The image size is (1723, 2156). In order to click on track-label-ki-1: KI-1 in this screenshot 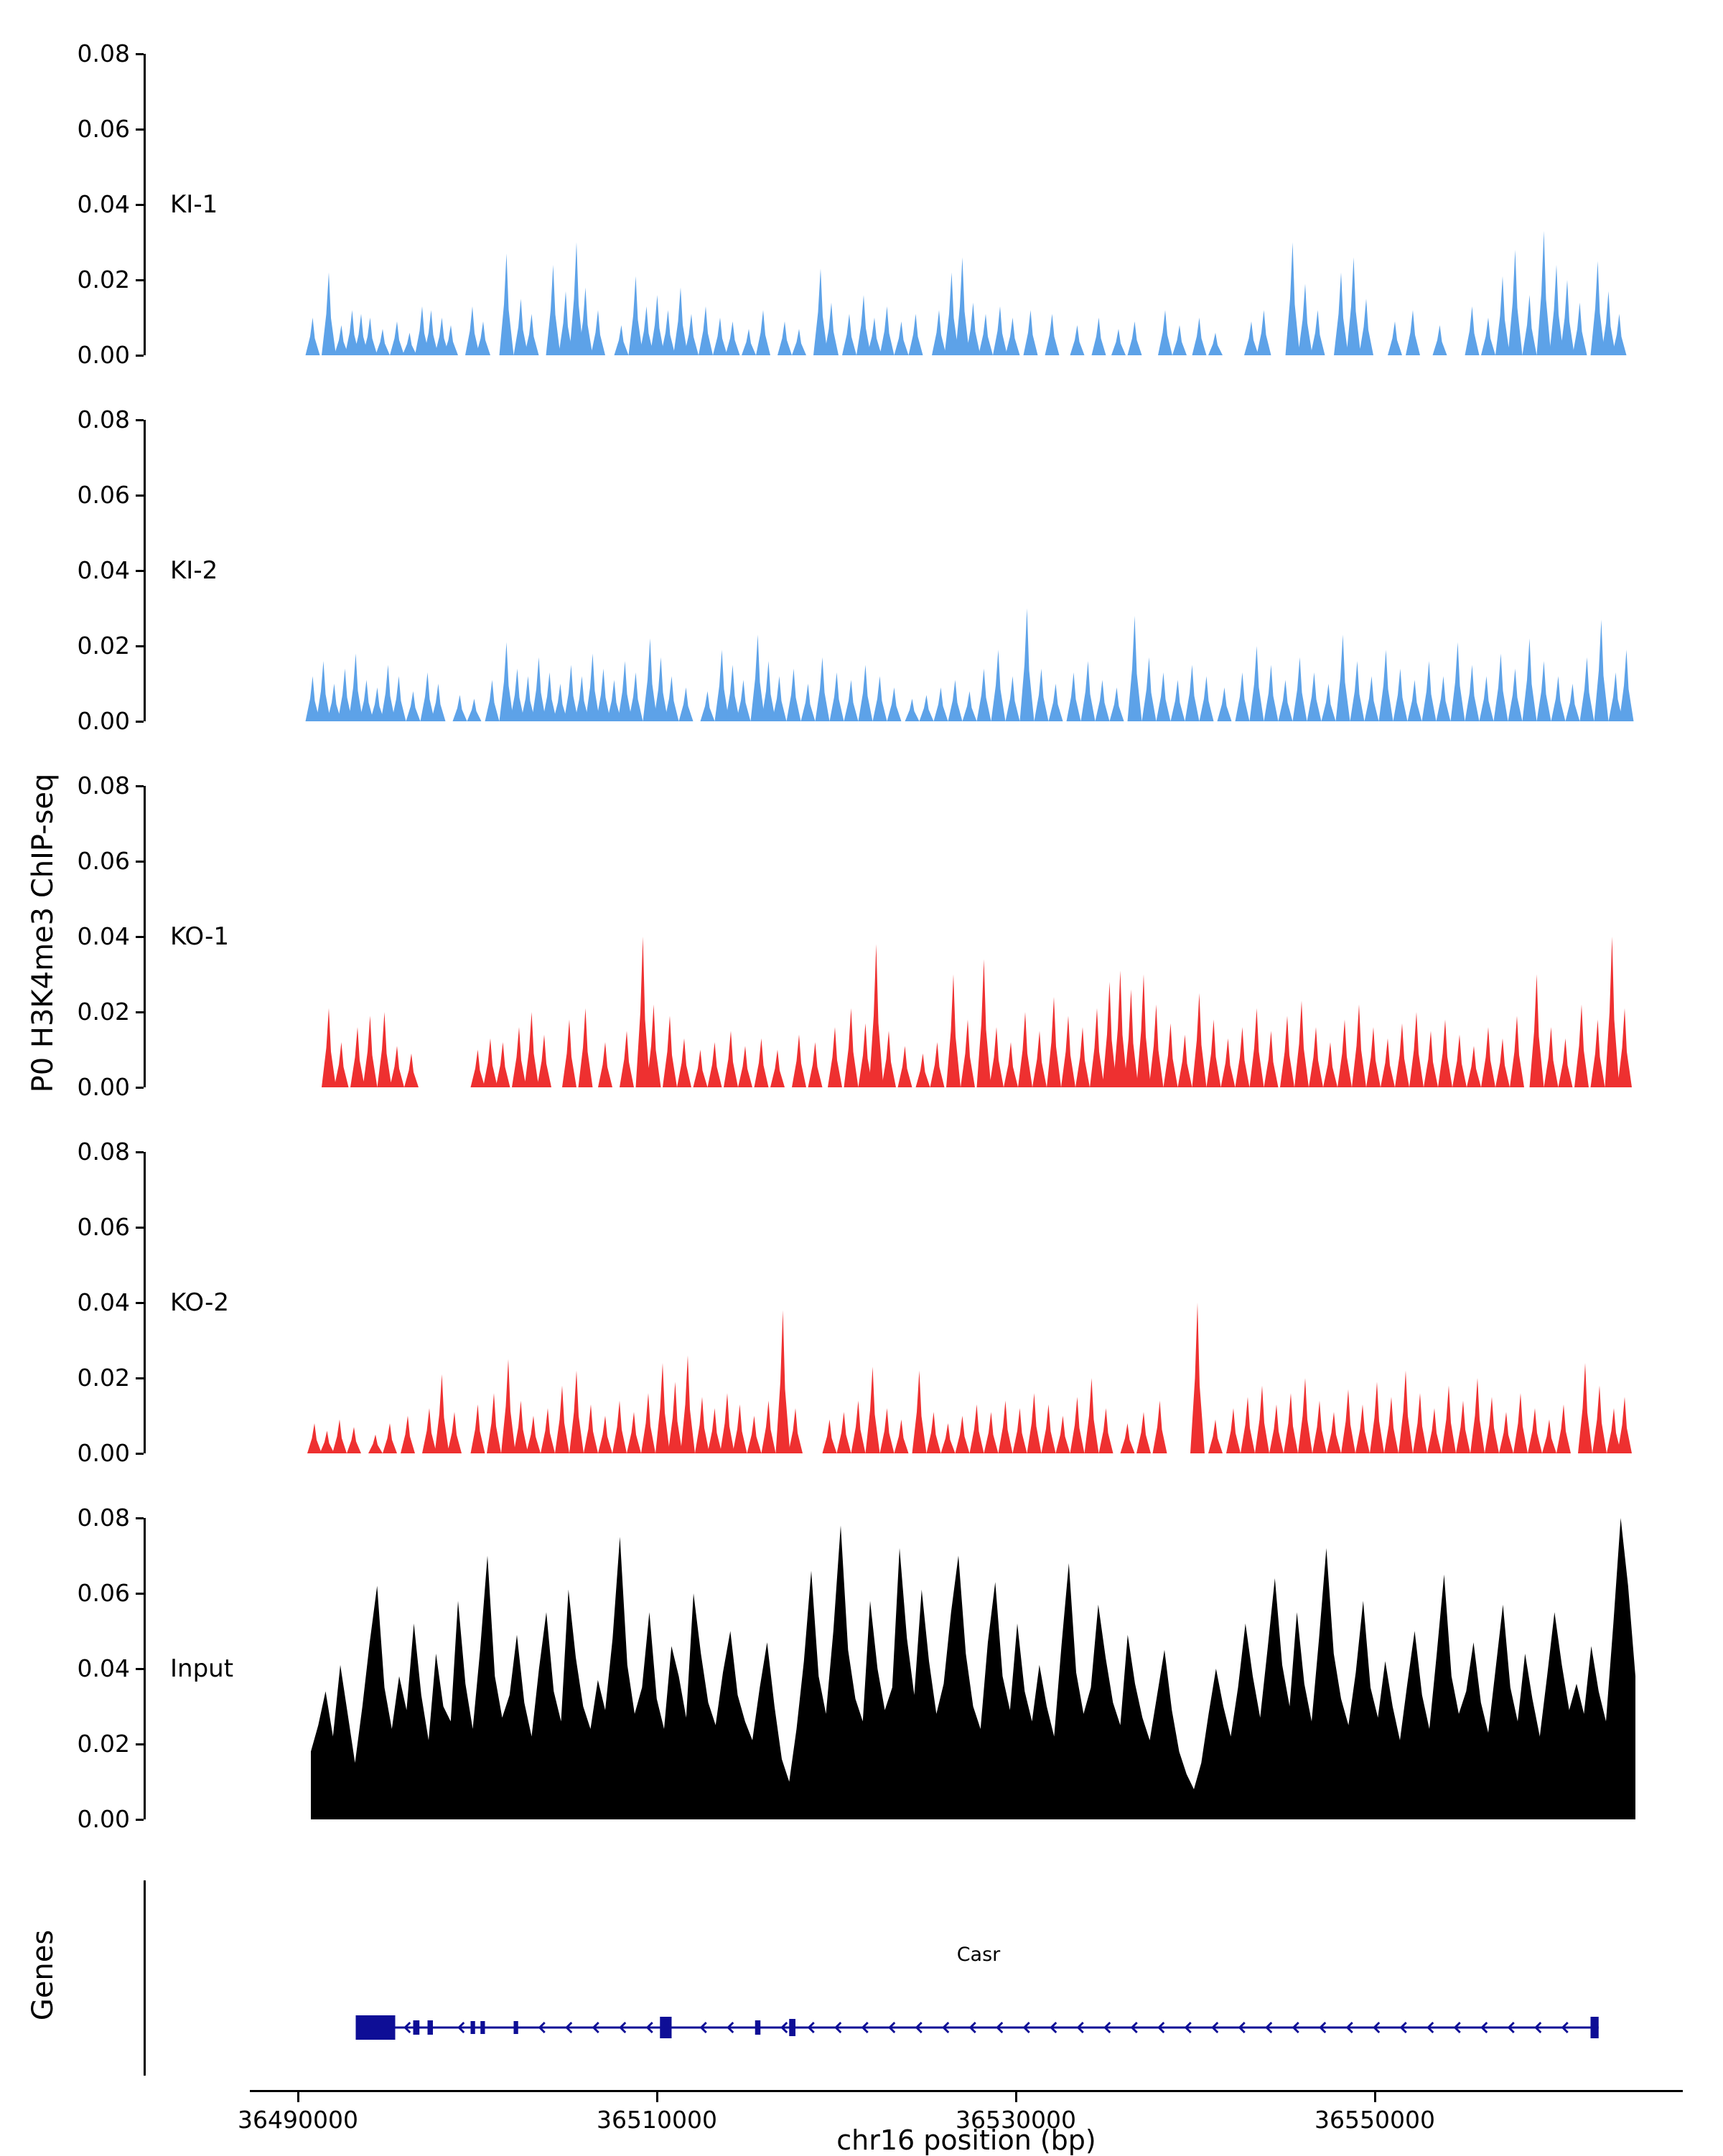, I will do `click(194, 204)`.